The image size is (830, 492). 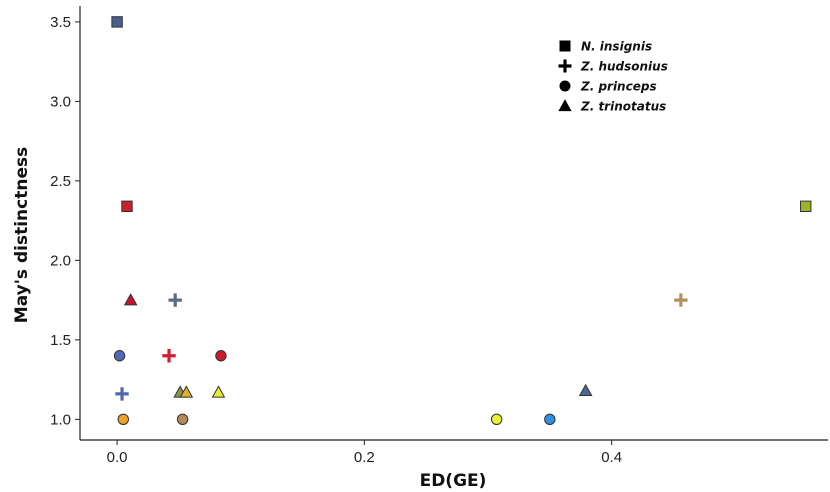 What do you see at coordinates (565, 66) in the screenshot?
I see `legend-cross-icon` at bounding box center [565, 66].